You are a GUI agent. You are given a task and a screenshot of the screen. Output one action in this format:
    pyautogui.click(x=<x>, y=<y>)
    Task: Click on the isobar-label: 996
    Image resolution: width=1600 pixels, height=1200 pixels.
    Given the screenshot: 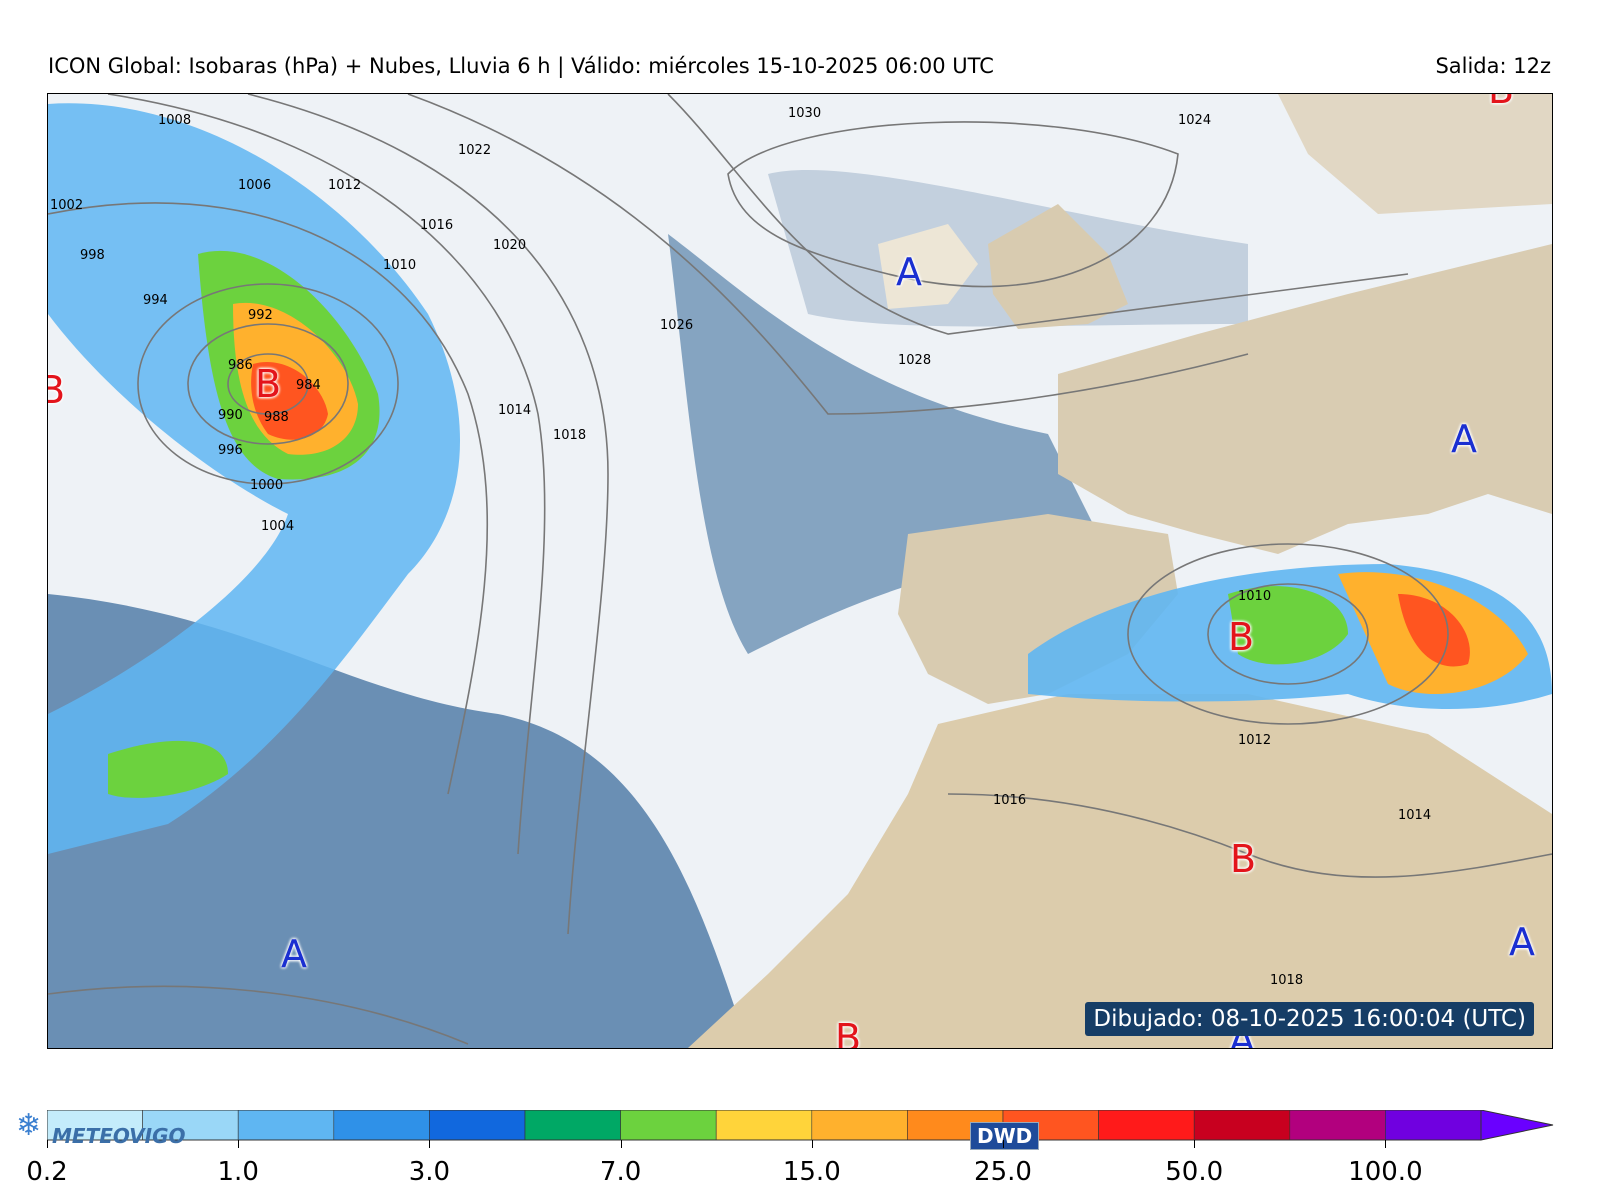 What is the action you would take?
    pyautogui.click(x=230, y=450)
    